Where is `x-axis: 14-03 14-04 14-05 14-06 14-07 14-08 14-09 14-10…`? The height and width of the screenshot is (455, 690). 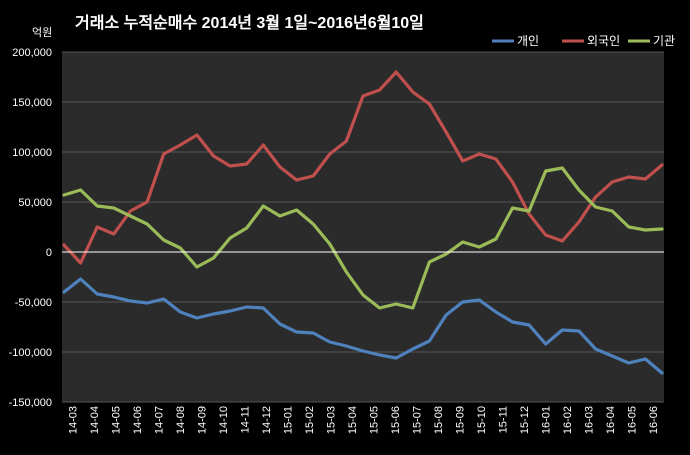
x-axis: 14-03 14-04 14-05 14-06 14-07 14-08 14-09 14-10… is located at coordinates (364, 420).